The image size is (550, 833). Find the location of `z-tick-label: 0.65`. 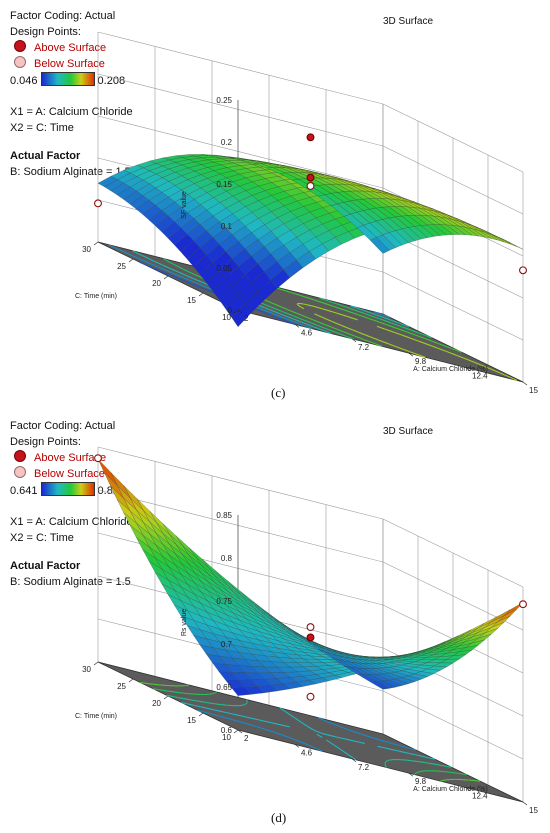

z-tick-label: 0.65 is located at coordinates (224, 687).